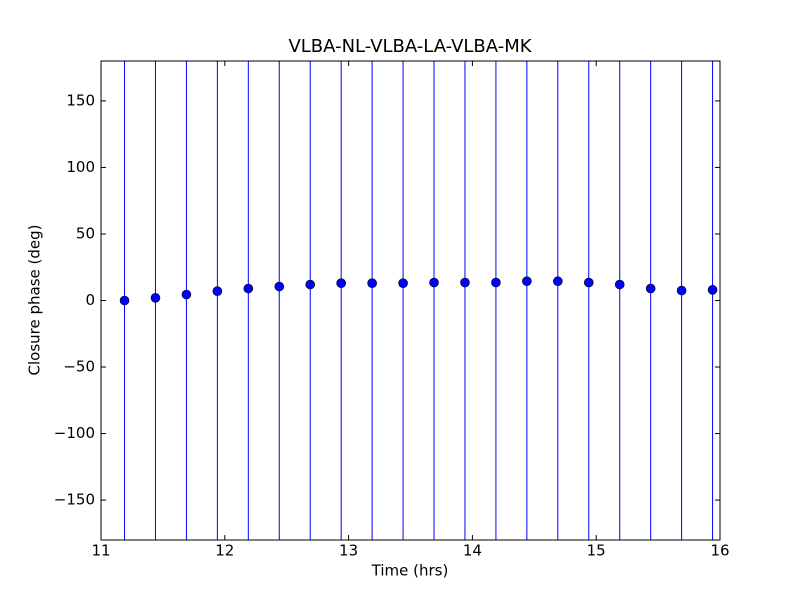 Image resolution: width=800 pixels, height=600 pixels. Describe the element at coordinates (74, 500) in the screenshot. I see `y-tick-label: −150` at that location.